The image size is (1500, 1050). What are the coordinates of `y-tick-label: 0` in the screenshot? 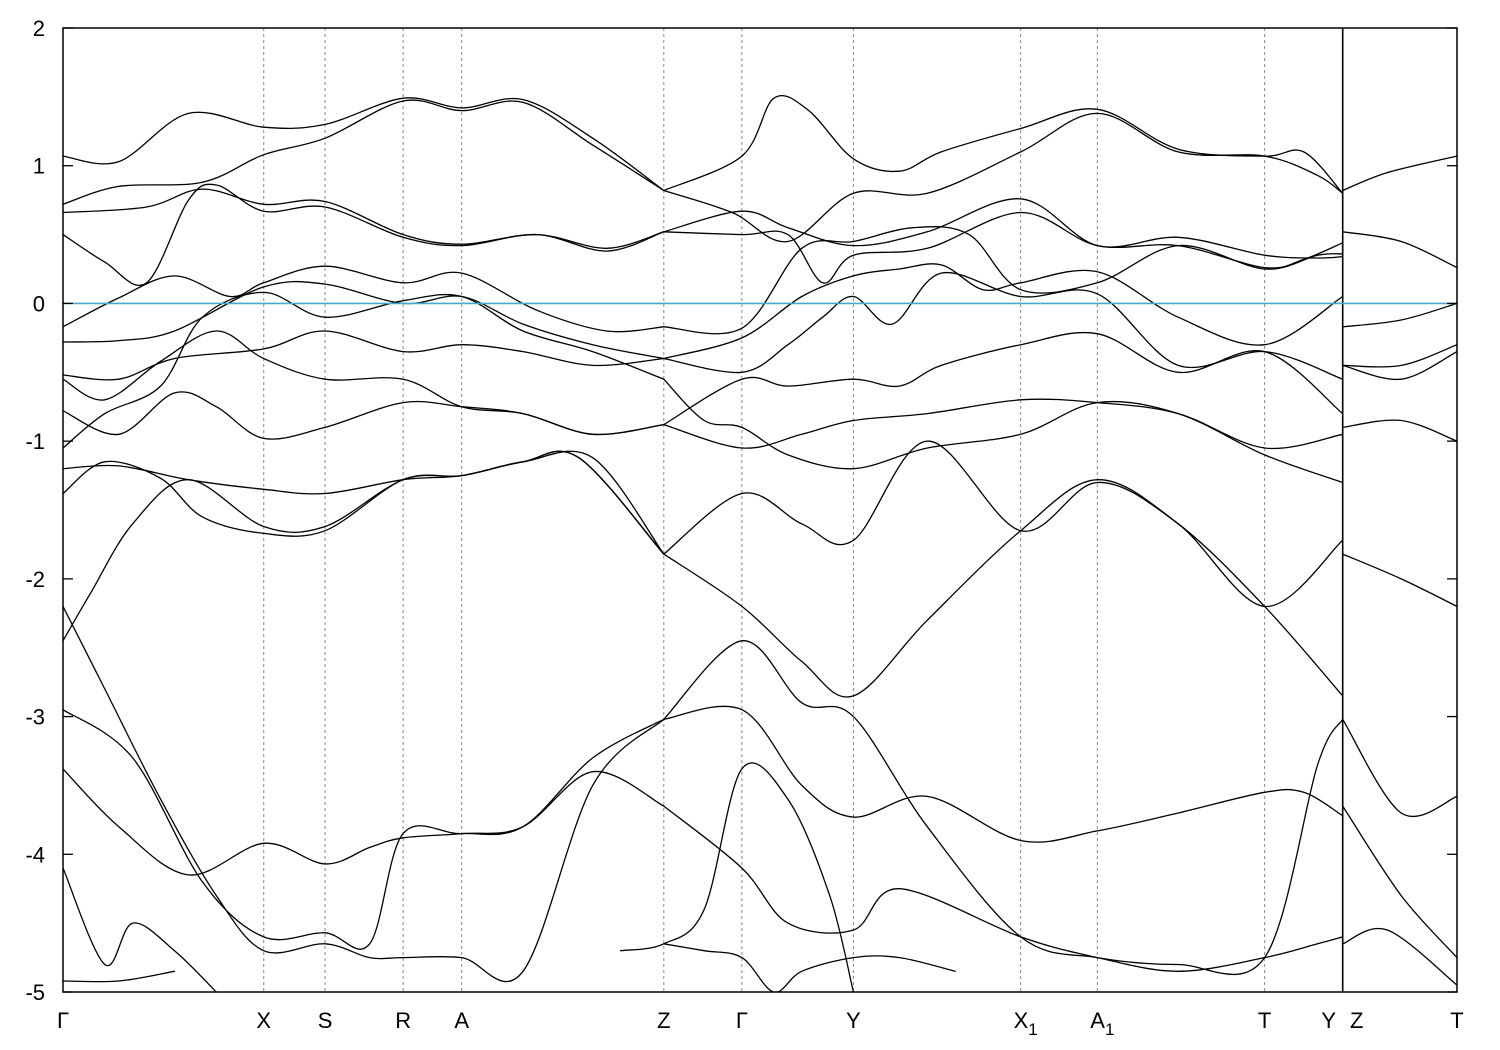 It's located at (39, 303).